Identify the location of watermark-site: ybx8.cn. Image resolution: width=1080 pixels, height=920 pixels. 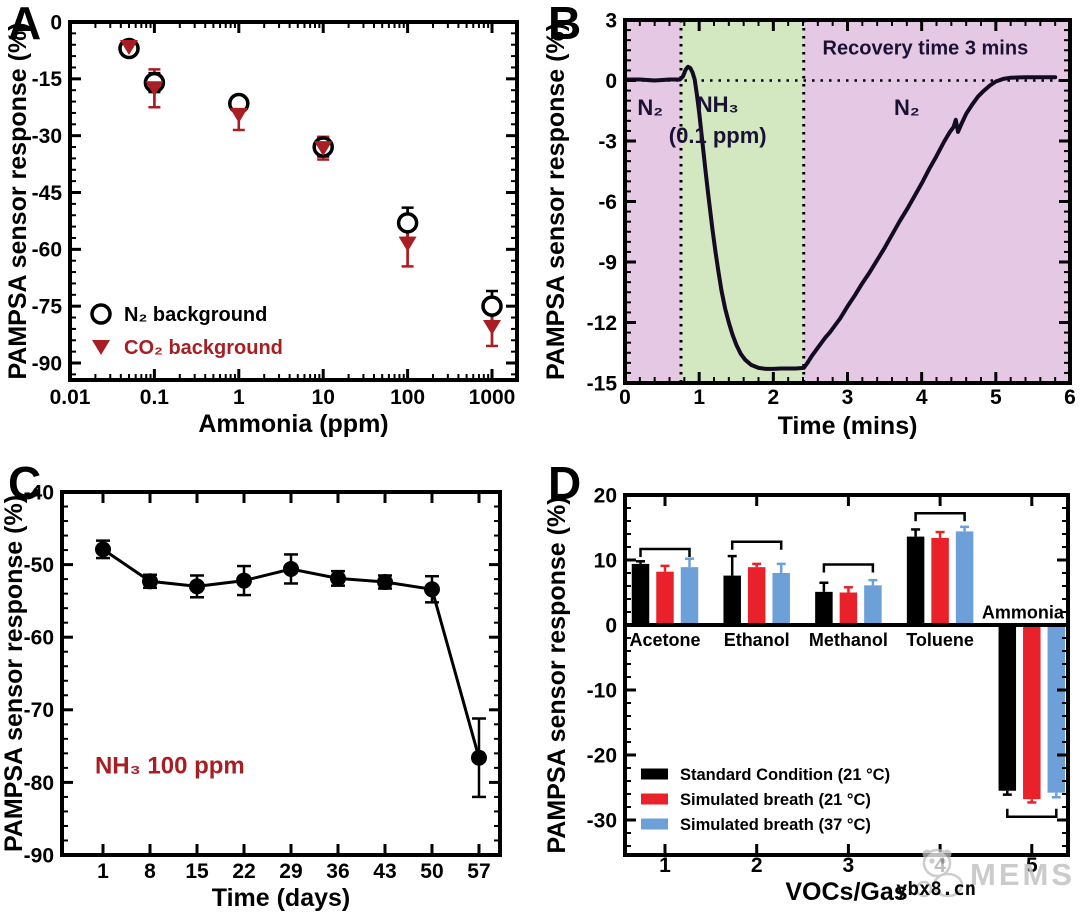
(936, 889).